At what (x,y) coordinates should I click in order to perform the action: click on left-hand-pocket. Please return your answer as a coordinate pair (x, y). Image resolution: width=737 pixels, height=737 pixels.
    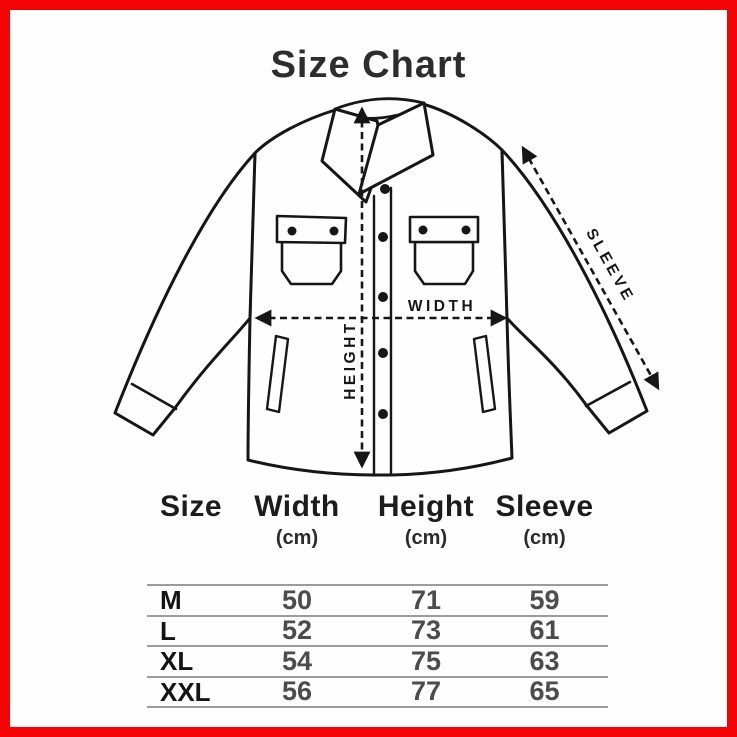
    Looking at the image, I should click on (277, 374).